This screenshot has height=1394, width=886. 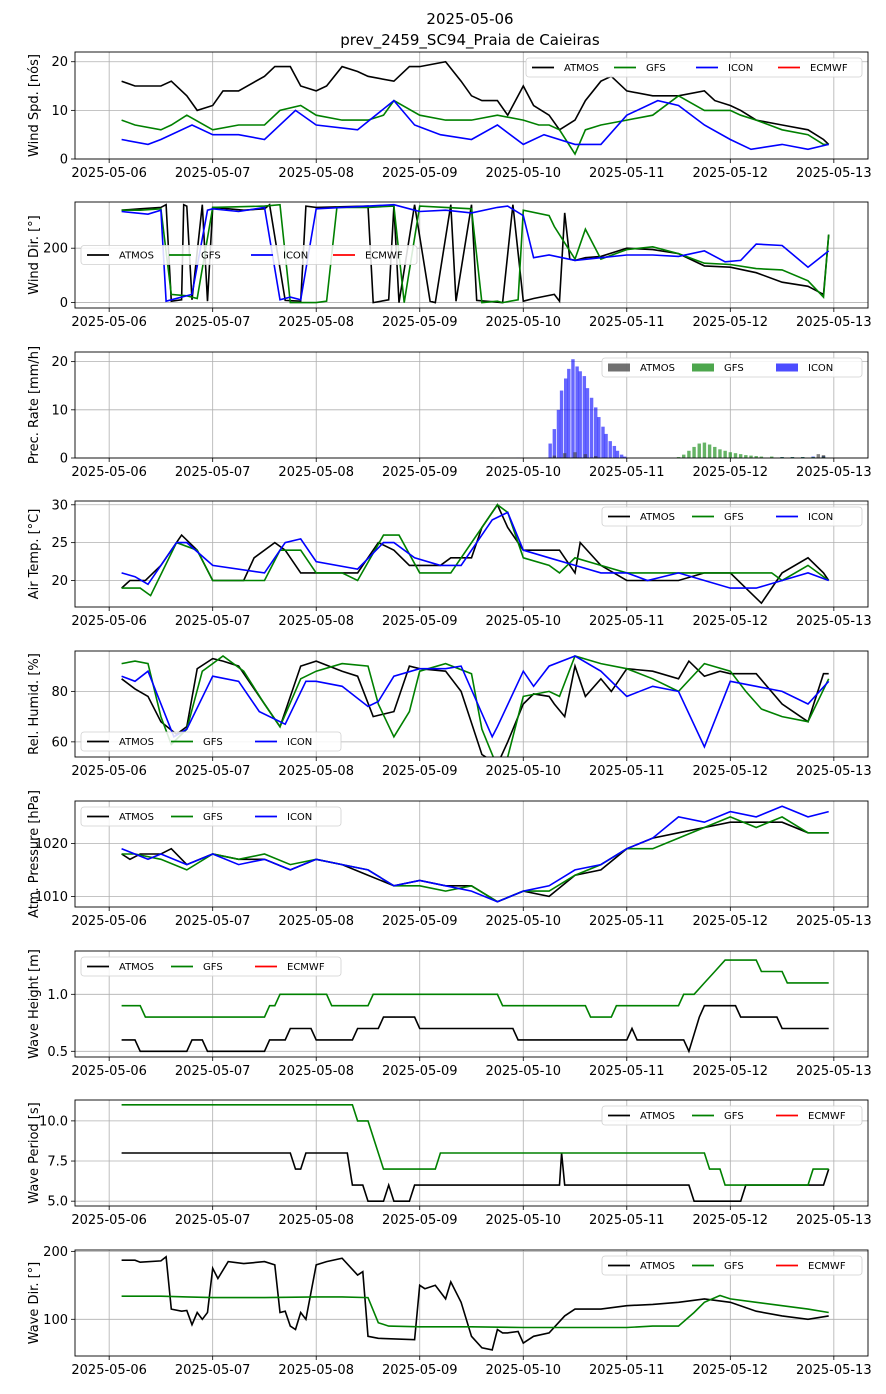 What do you see at coordinates (469, 19) in the screenshot?
I see `chart-title-date: 2025-05-06` at bounding box center [469, 19].